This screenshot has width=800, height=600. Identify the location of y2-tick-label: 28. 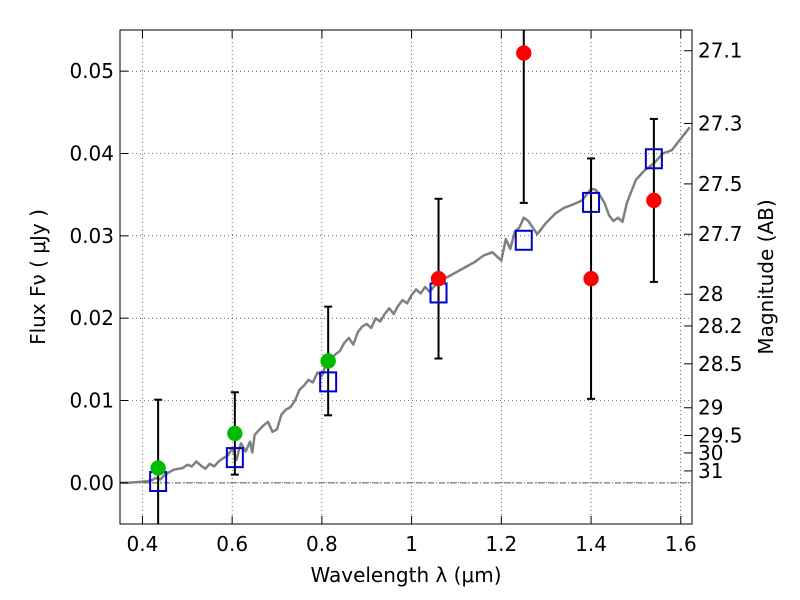
(710, 294).